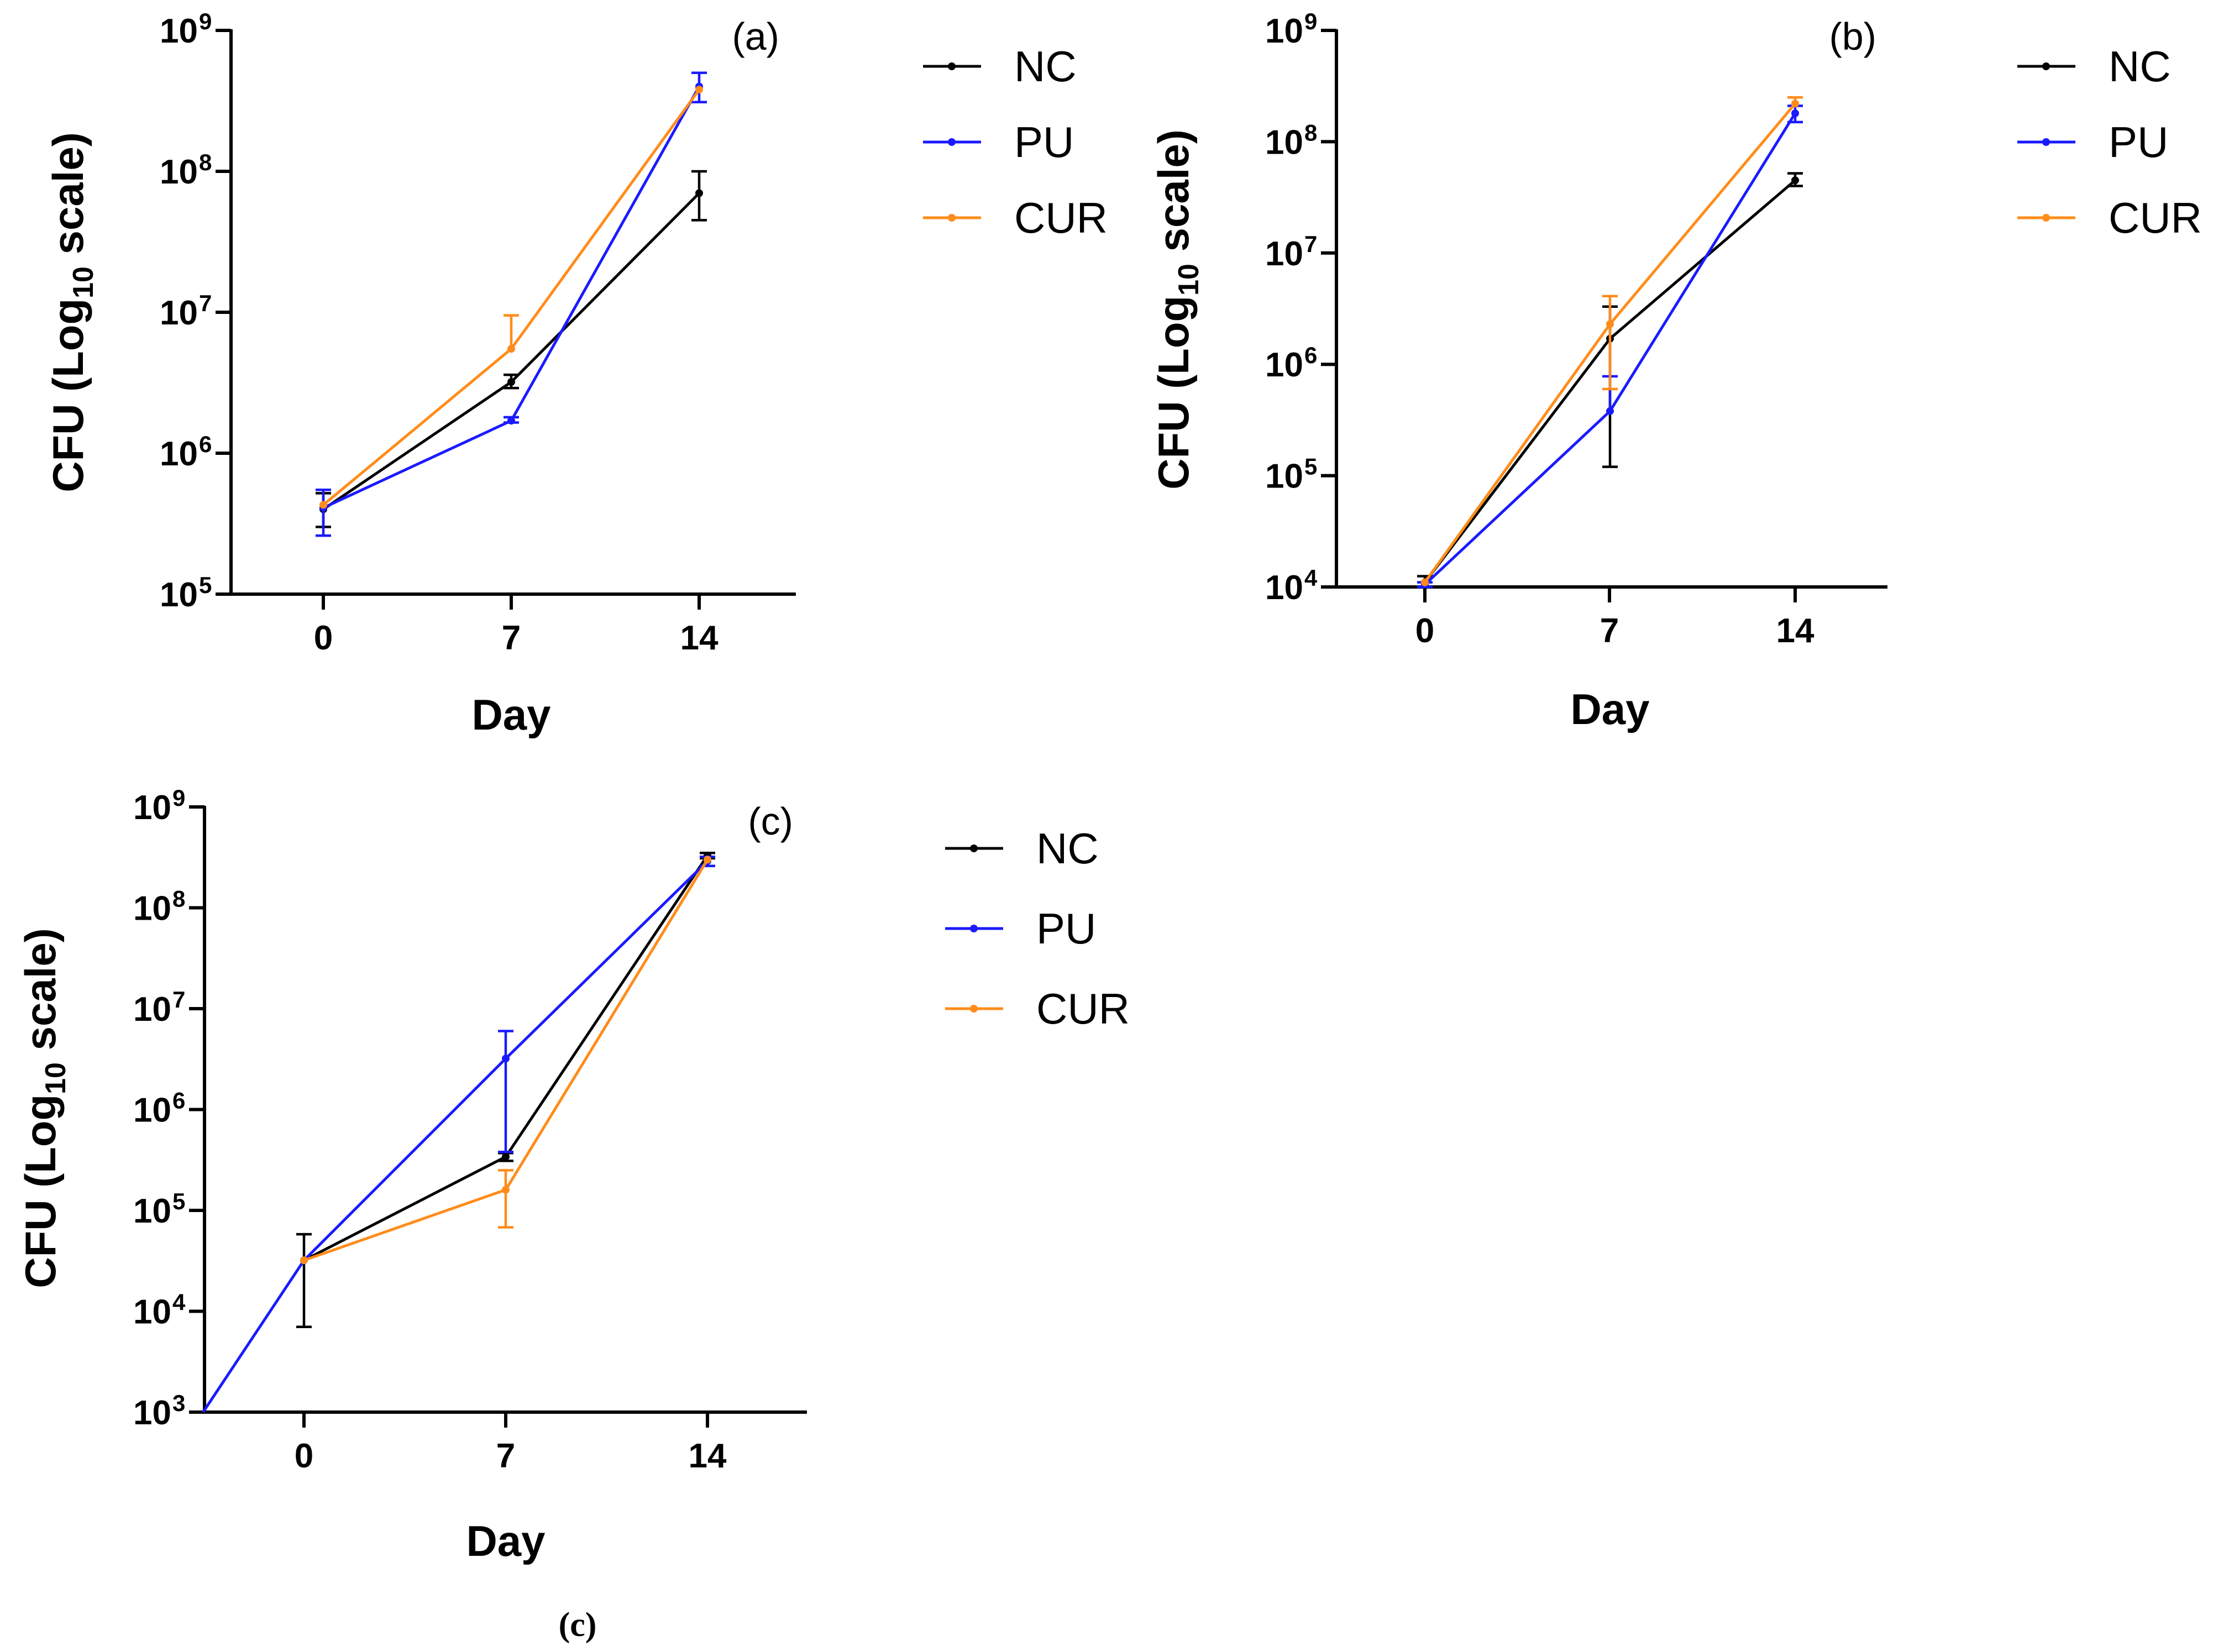  Describe the element at coordinates (178, 1403) in the screenshot. I see `y-tick-exponent: 3` at that location.